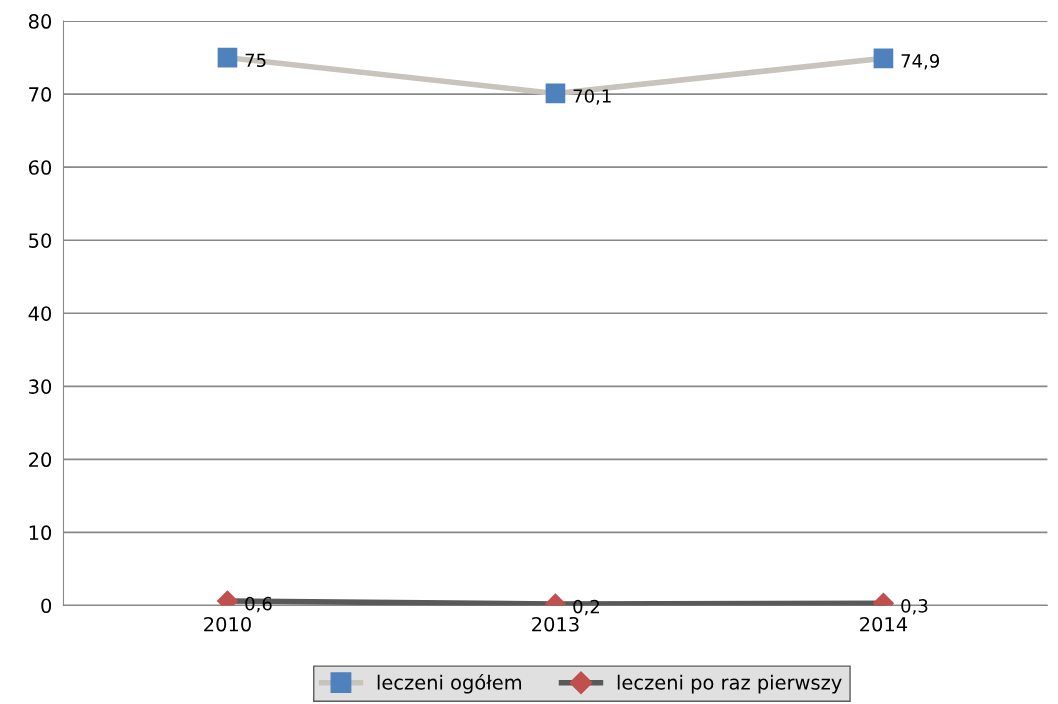  What do you see at coordinates (40, 21) in the screenshot?
I see `y-tick-label: 80` at bounding box center [40, 21].